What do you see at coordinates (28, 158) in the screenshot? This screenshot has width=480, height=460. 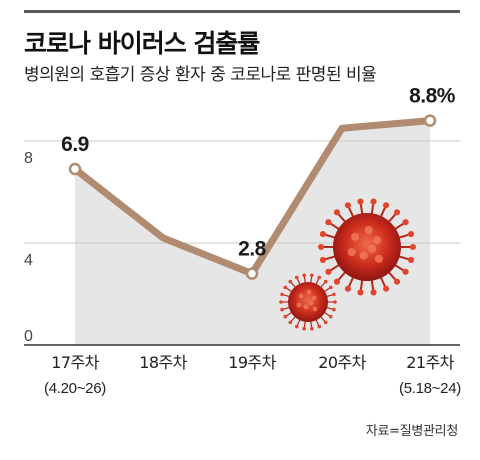 I see `y-tick-label-8: 8` at bounding box center [28, 158].